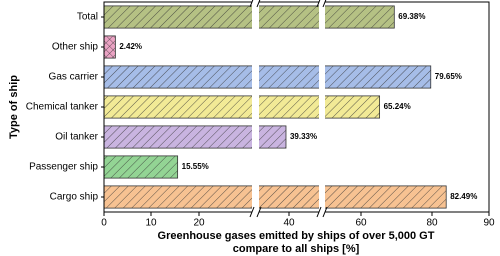 This screenshot has height=256, width=500. I want to click on x-tick-label: 0, so click(104, 223).